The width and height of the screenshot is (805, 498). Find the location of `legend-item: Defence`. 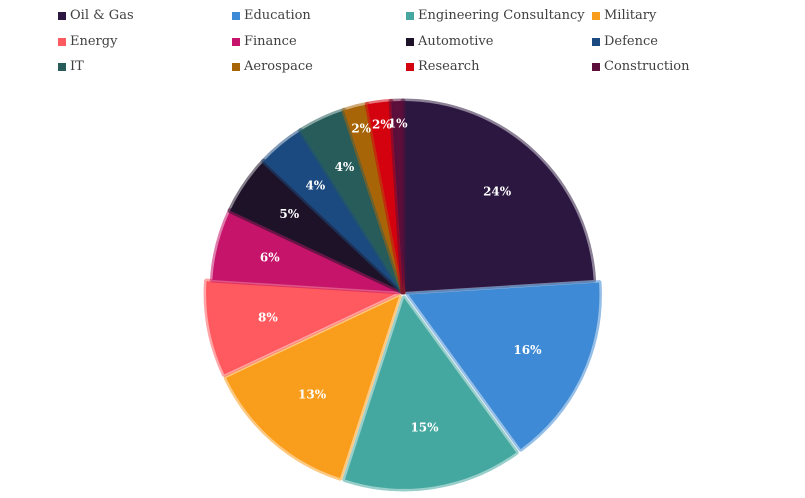

legend-item: Defence is located at coordinates (625, 41).